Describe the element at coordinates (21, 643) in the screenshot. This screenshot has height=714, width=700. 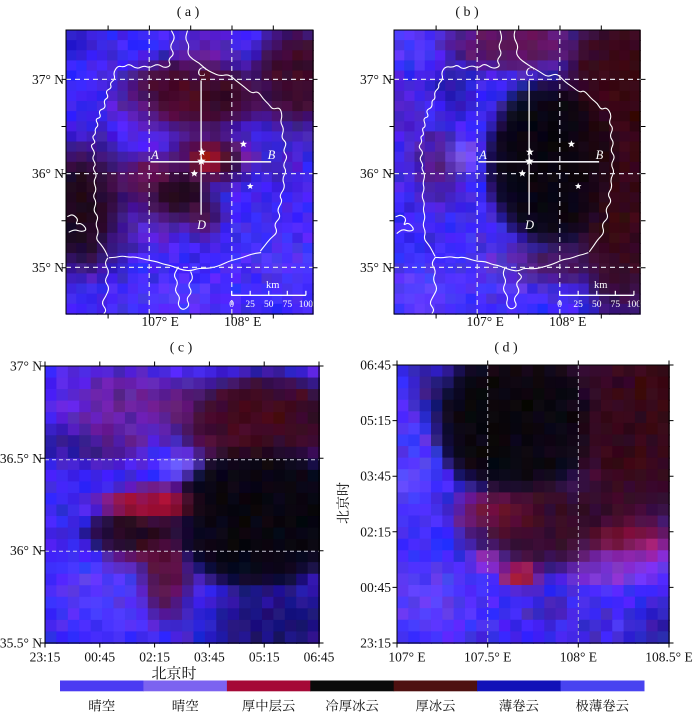
I see `svg-text: 35.5° N` at that location.